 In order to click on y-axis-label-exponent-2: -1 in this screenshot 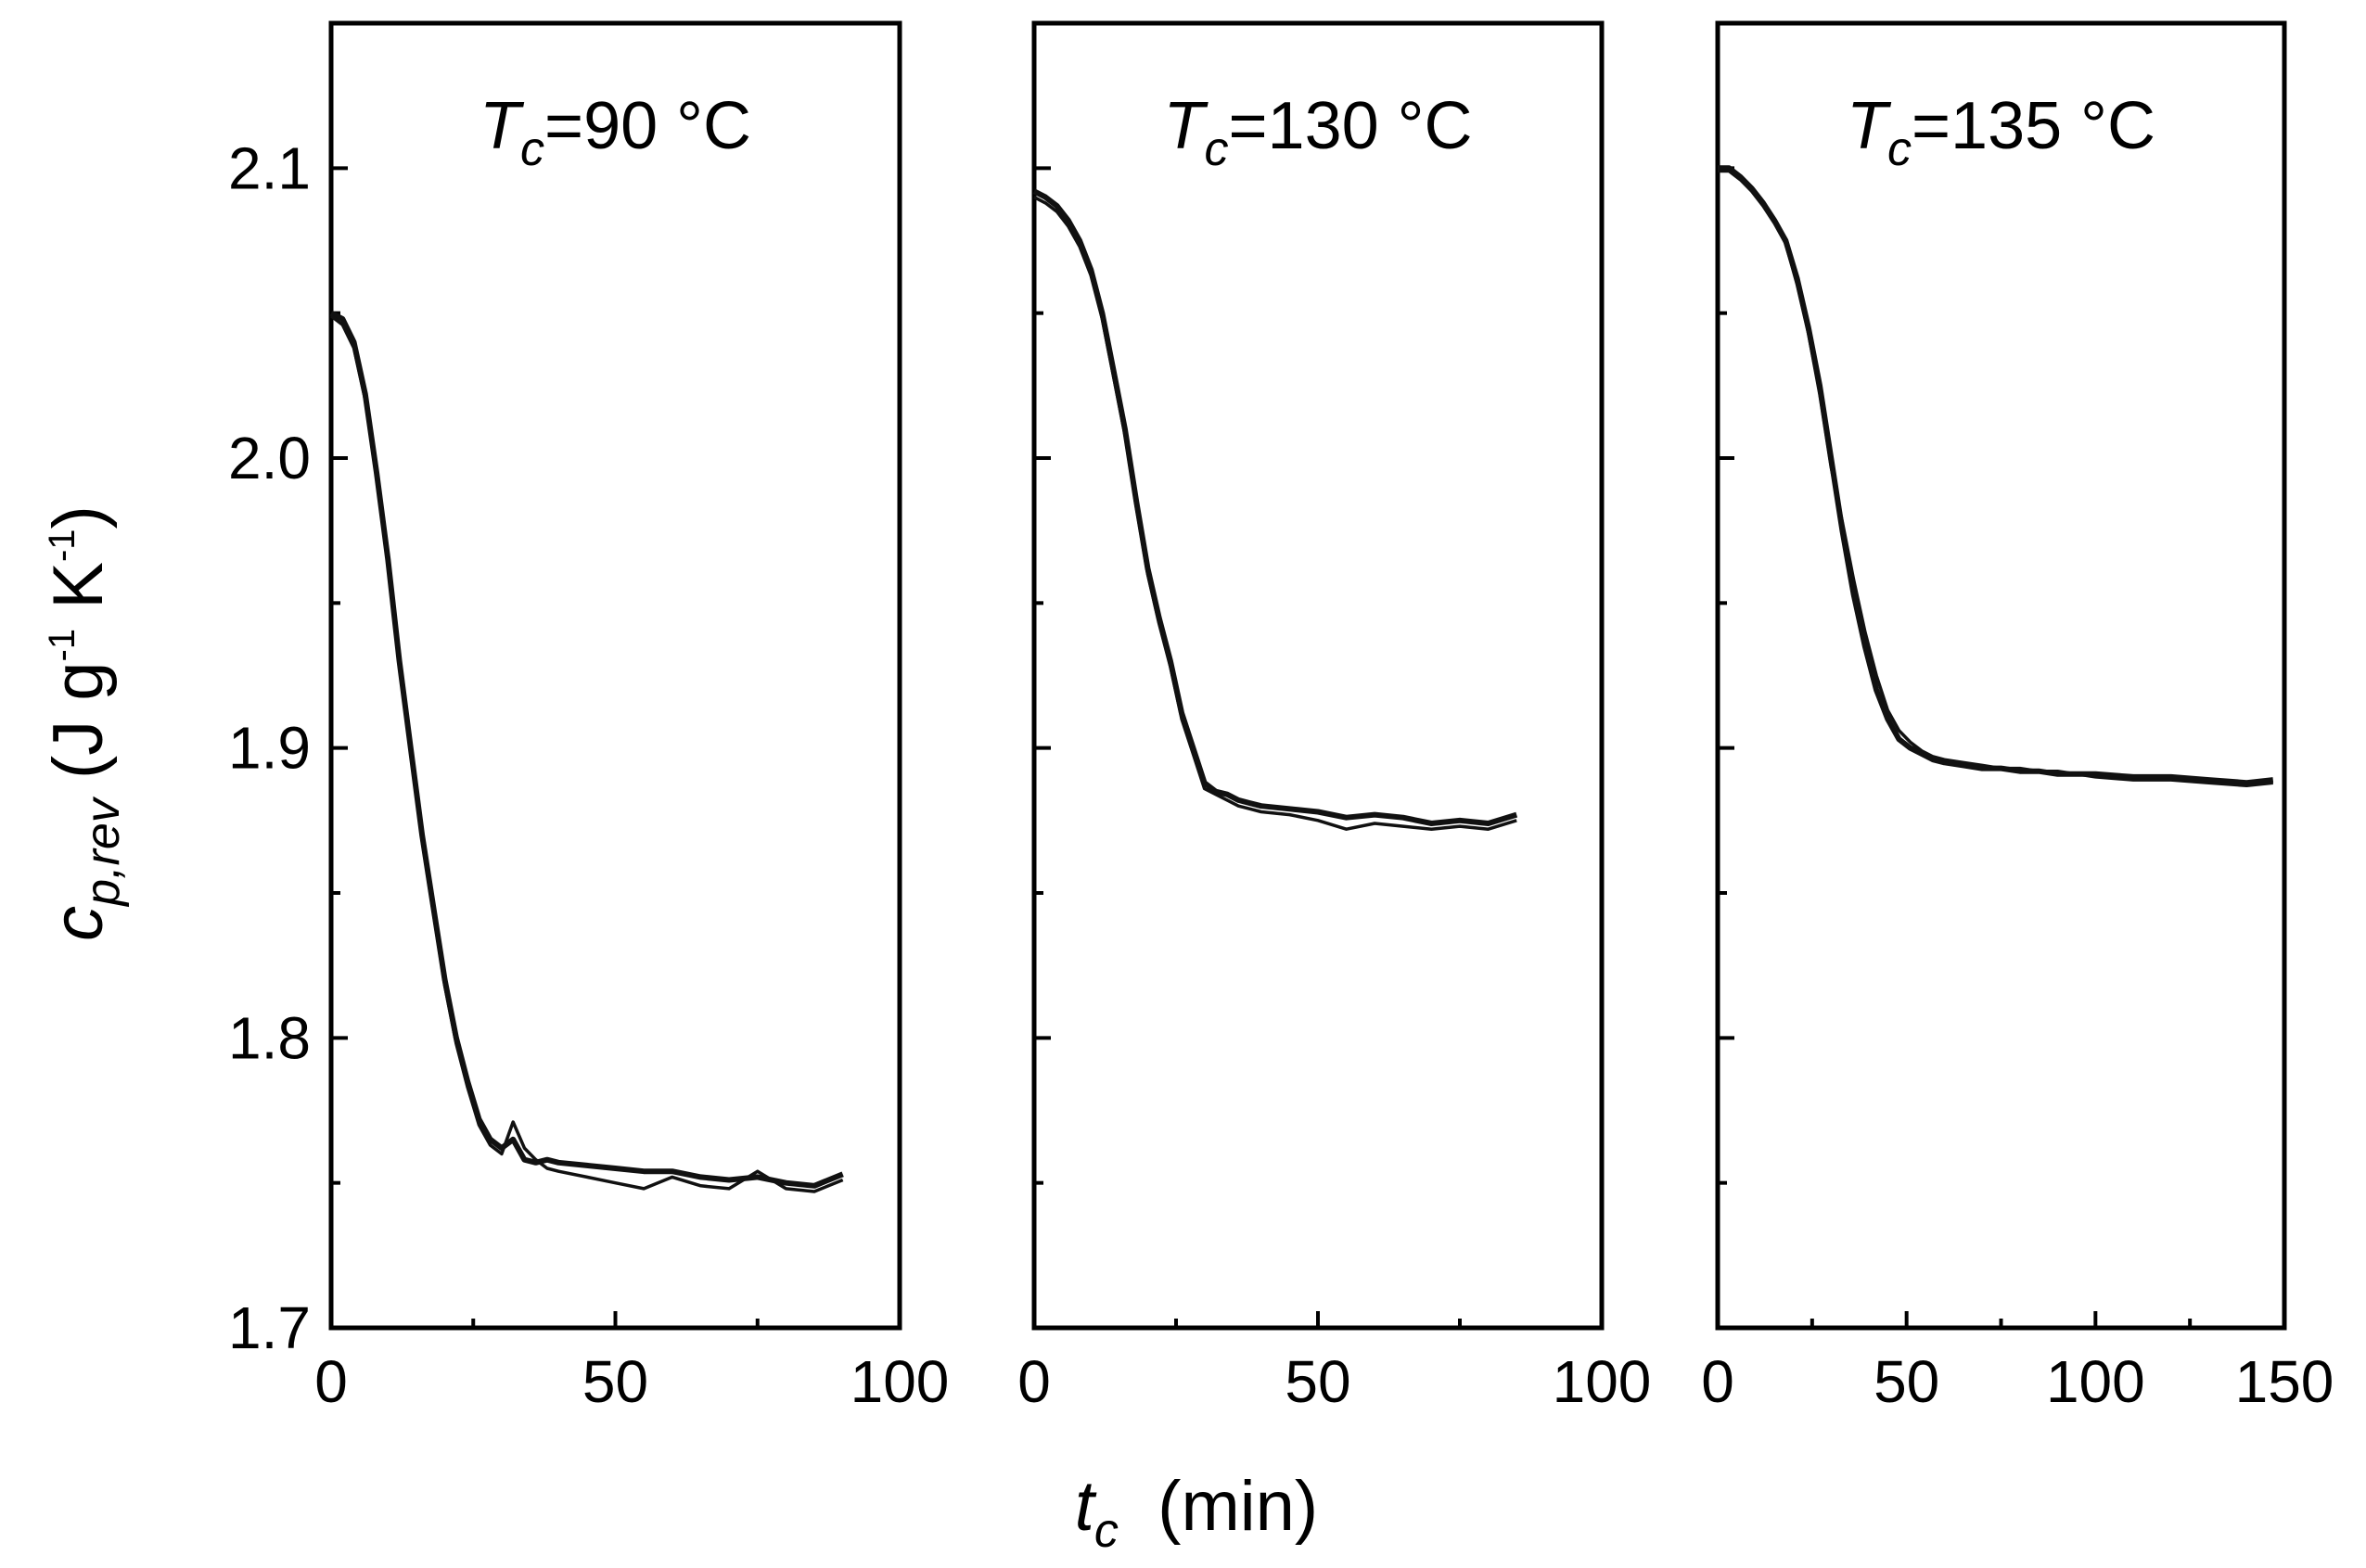, I will do `click(63, 545)`.